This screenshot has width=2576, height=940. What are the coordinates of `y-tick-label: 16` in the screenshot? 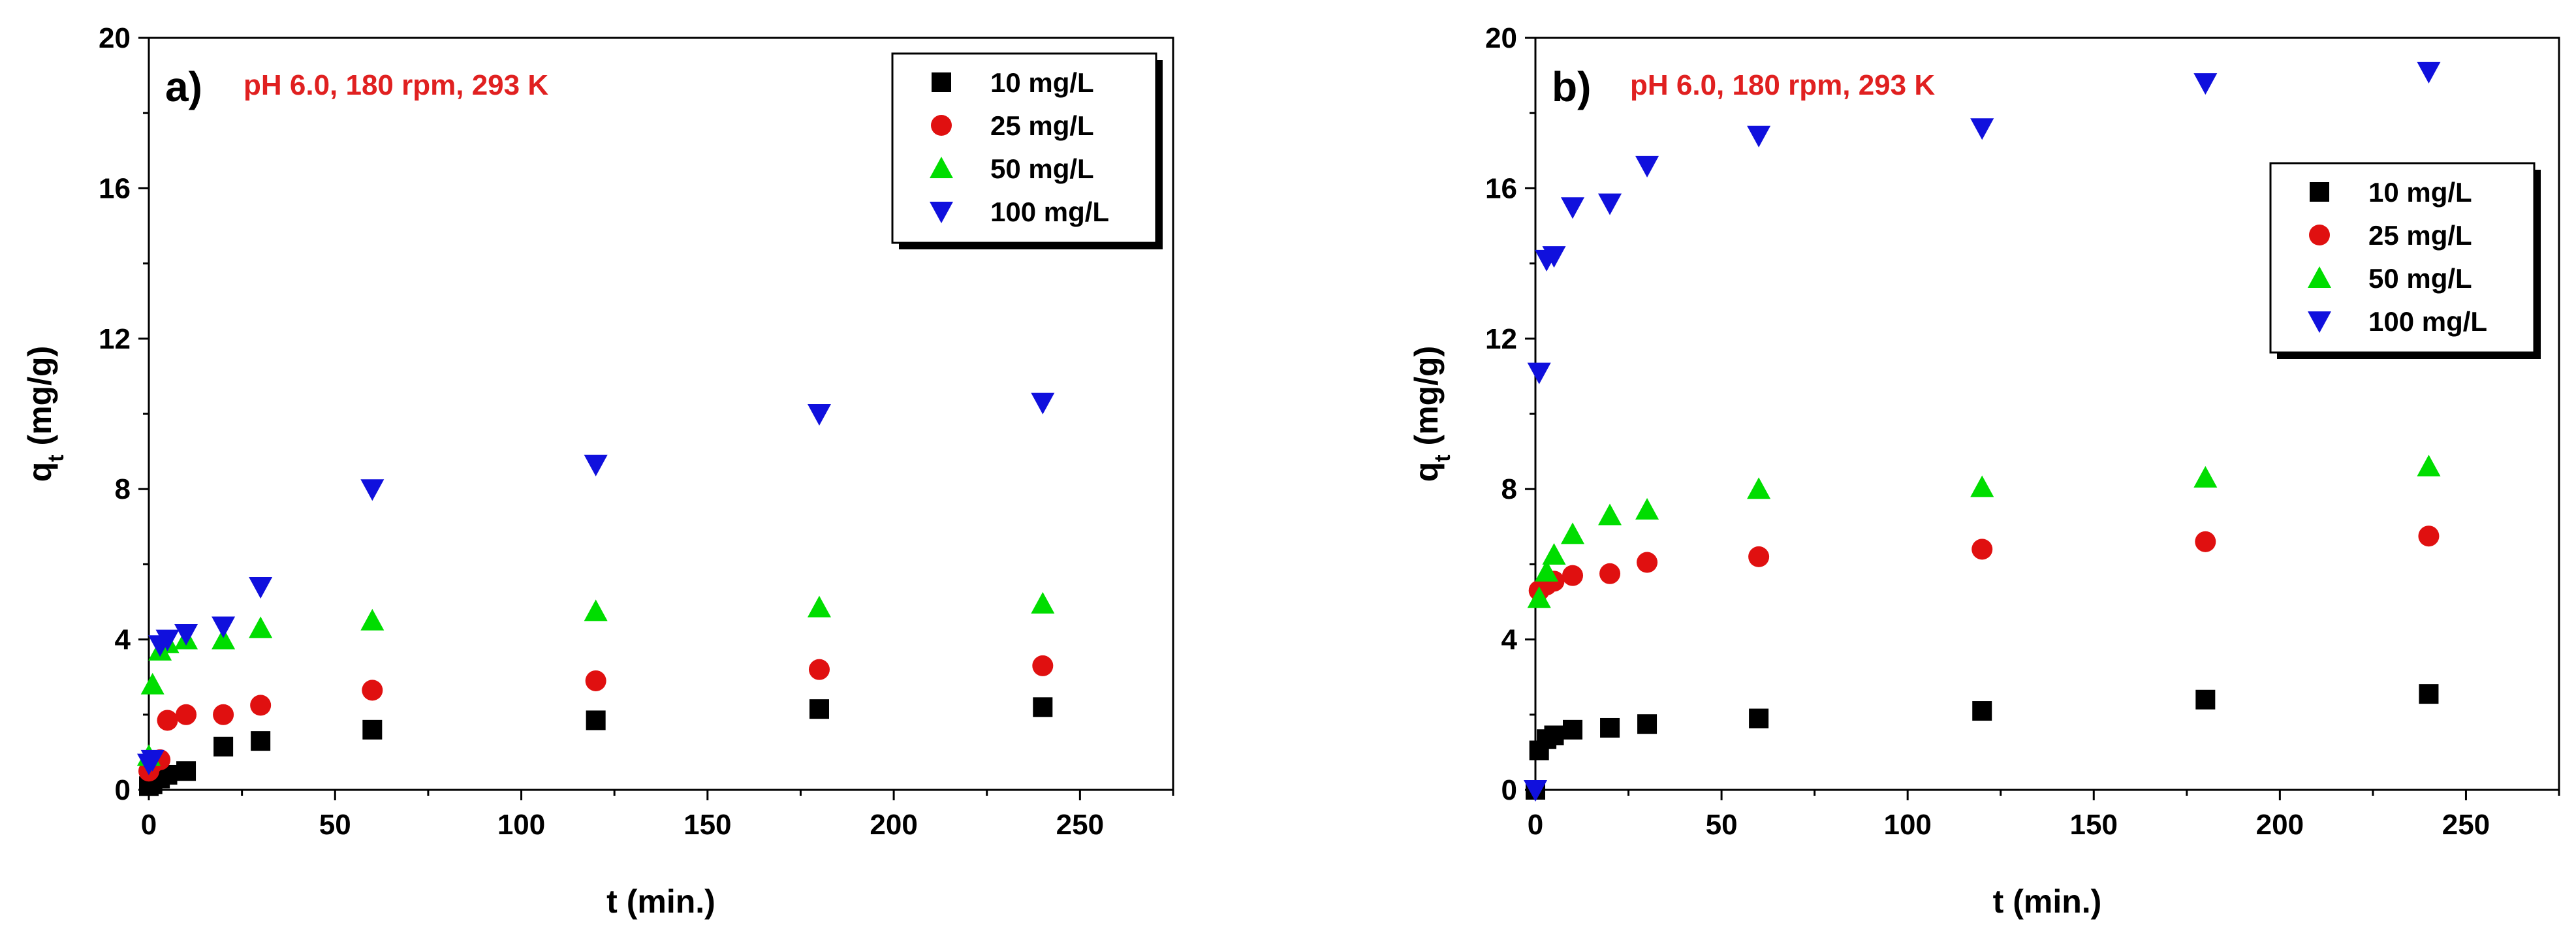 It's located at (1501, 188).